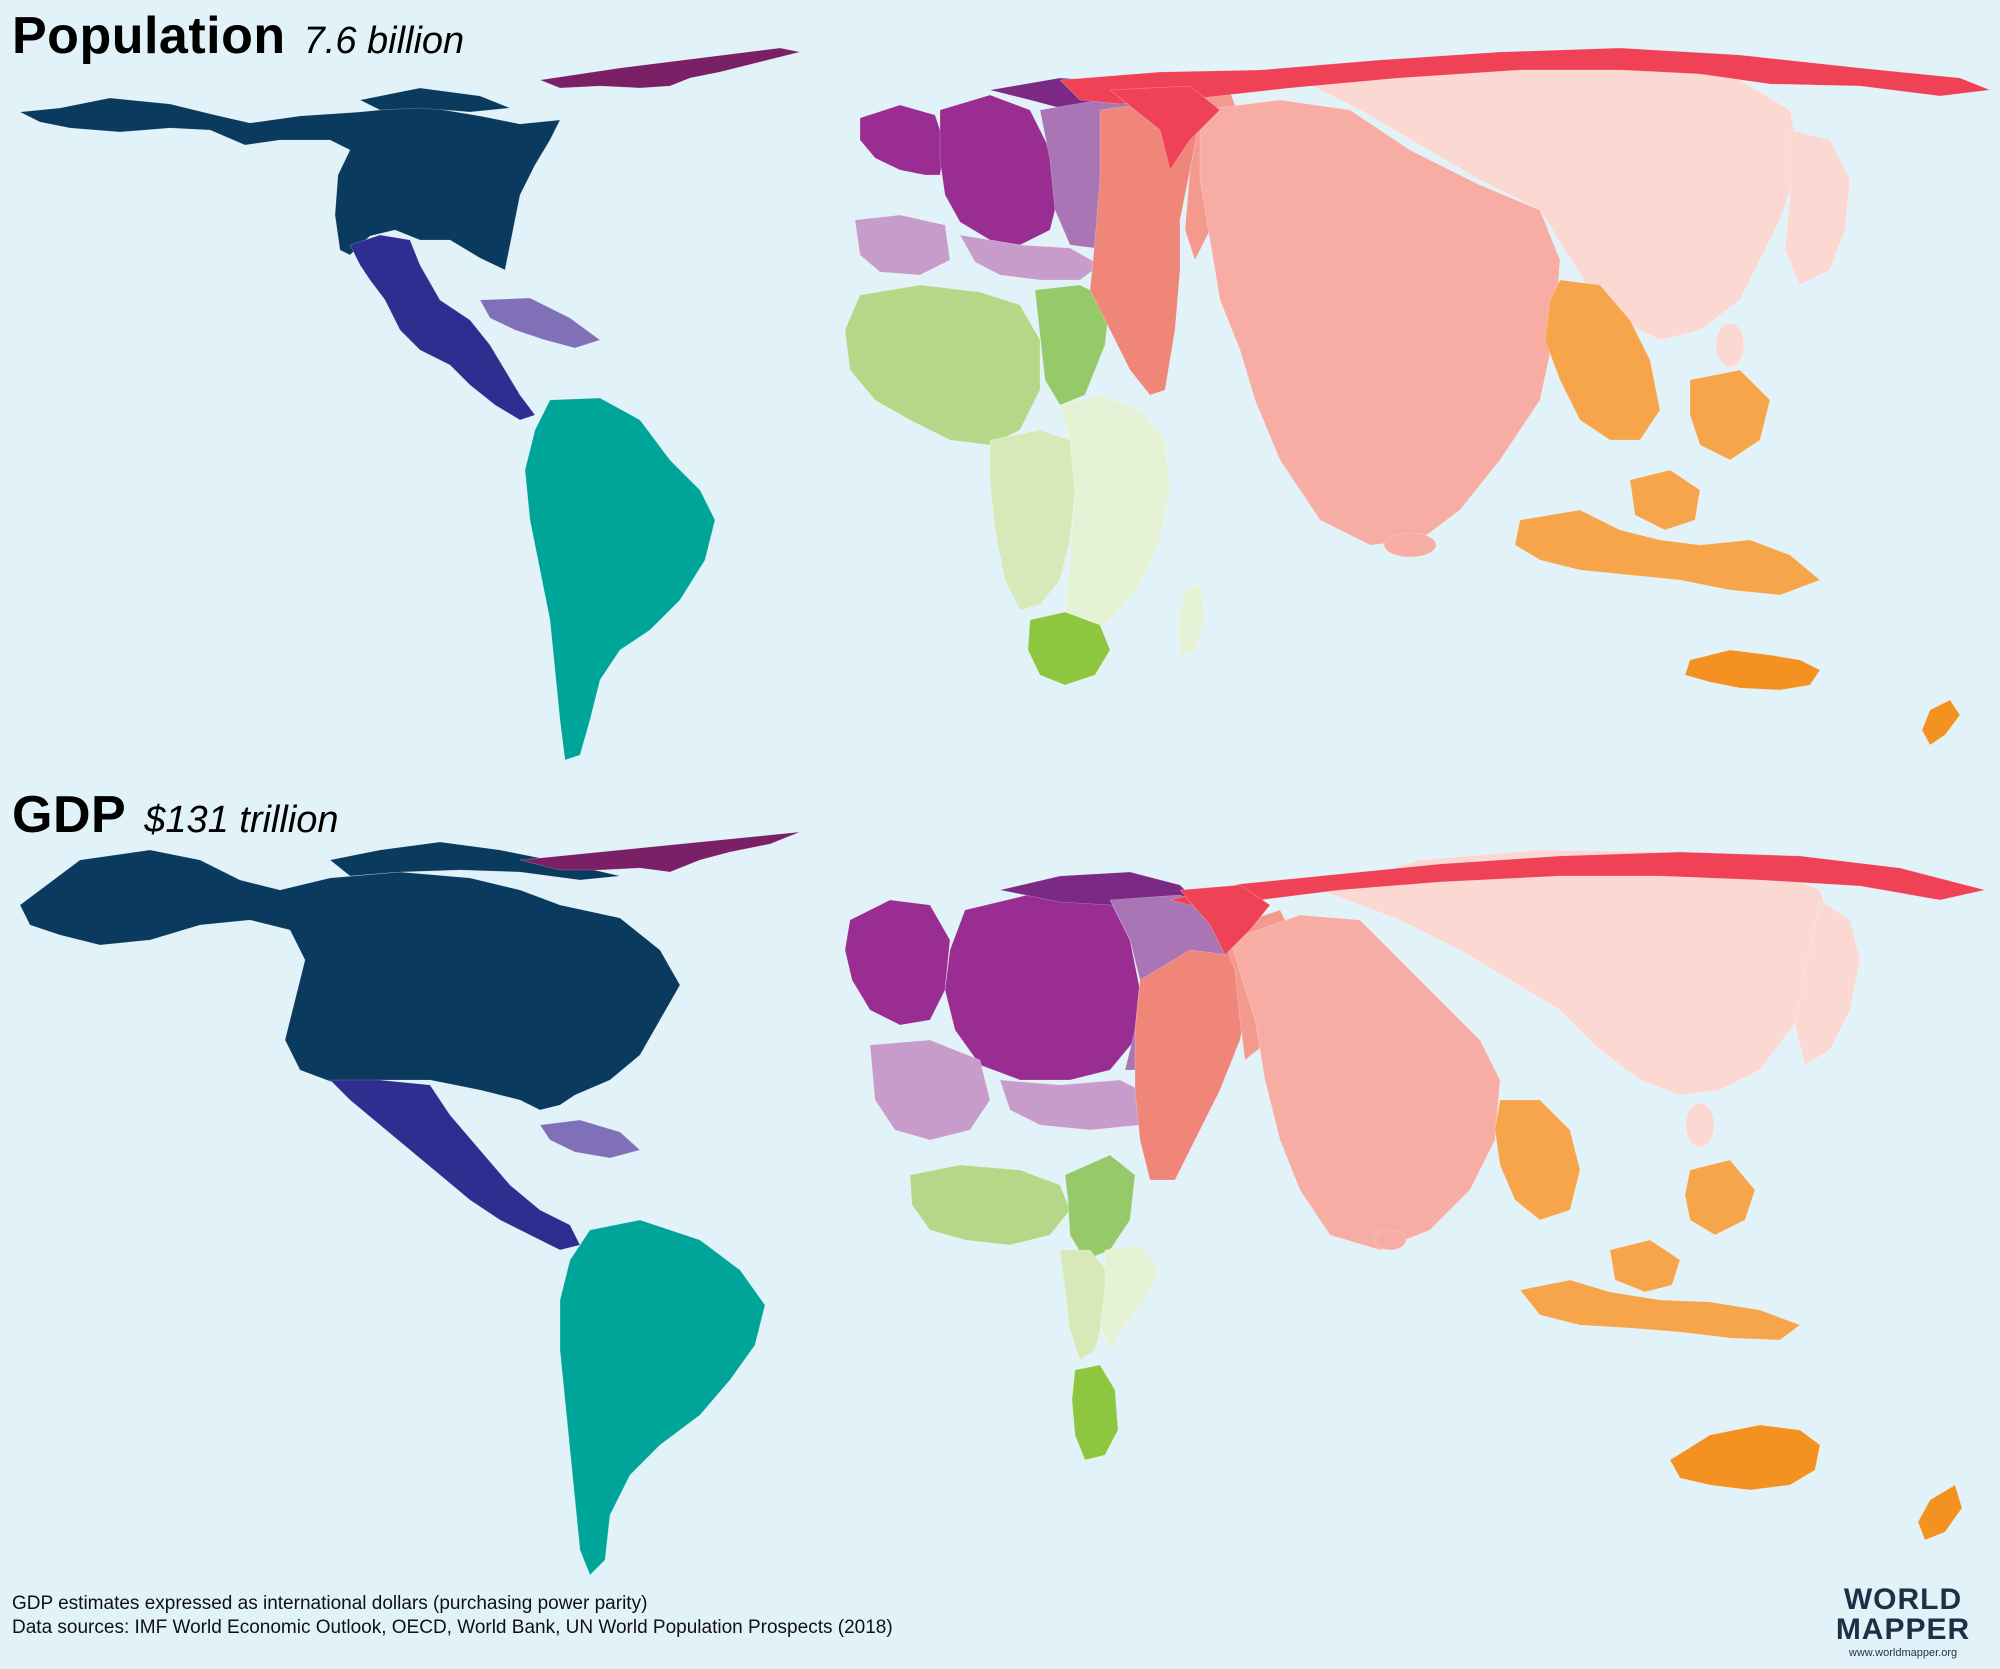 Image resolution: width=2000 pixels, height=1669 pixels. I want to click on population-map-title: Population 7.6 billion, so click(238, 36).